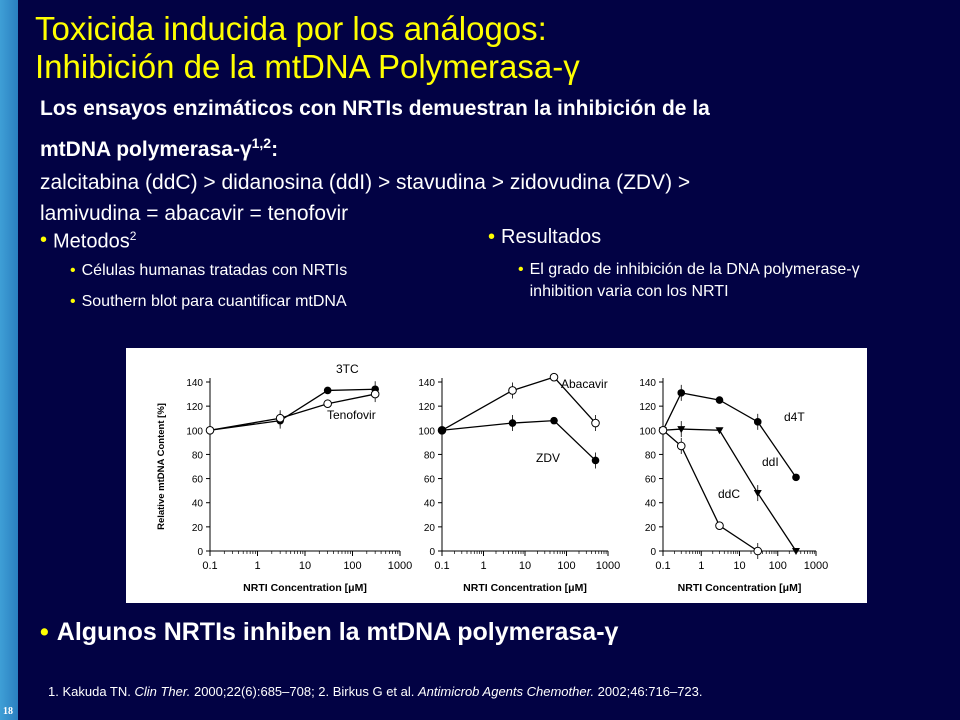  I want to click on methods-label: Metodos, so click(91, 241).